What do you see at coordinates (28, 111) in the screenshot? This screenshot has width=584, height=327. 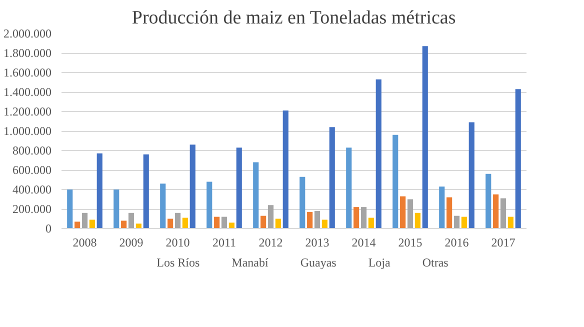 I see `y-tick-label: 1.200.000` at bounding box center [28, 111].